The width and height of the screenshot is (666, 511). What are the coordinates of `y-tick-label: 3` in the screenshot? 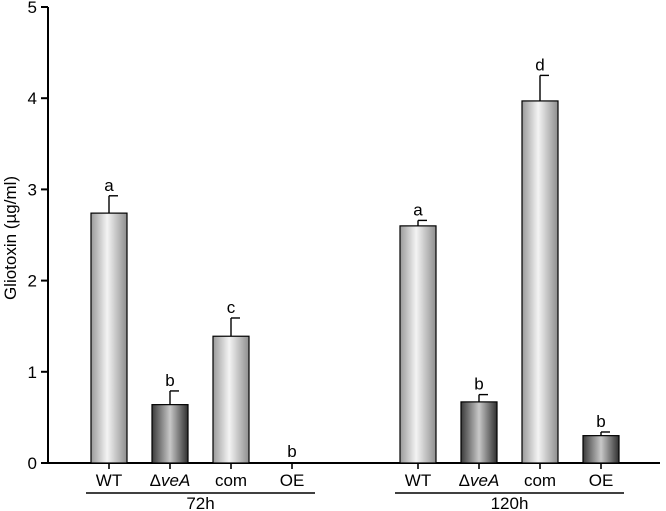 It's located at (32, 189).